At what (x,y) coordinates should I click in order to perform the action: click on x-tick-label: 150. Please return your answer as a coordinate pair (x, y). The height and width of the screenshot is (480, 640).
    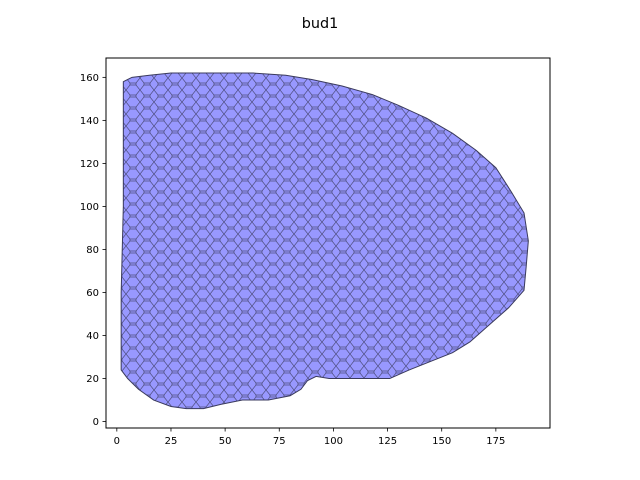
    Looking at the image, I should click on (441, 441).